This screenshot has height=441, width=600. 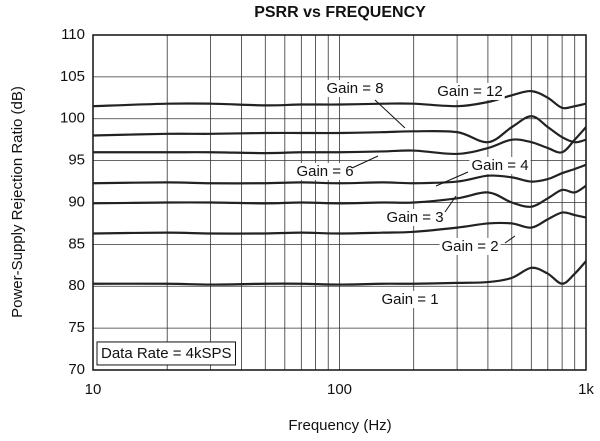 I want to click on annotation-box, so click(x=166, y=353).